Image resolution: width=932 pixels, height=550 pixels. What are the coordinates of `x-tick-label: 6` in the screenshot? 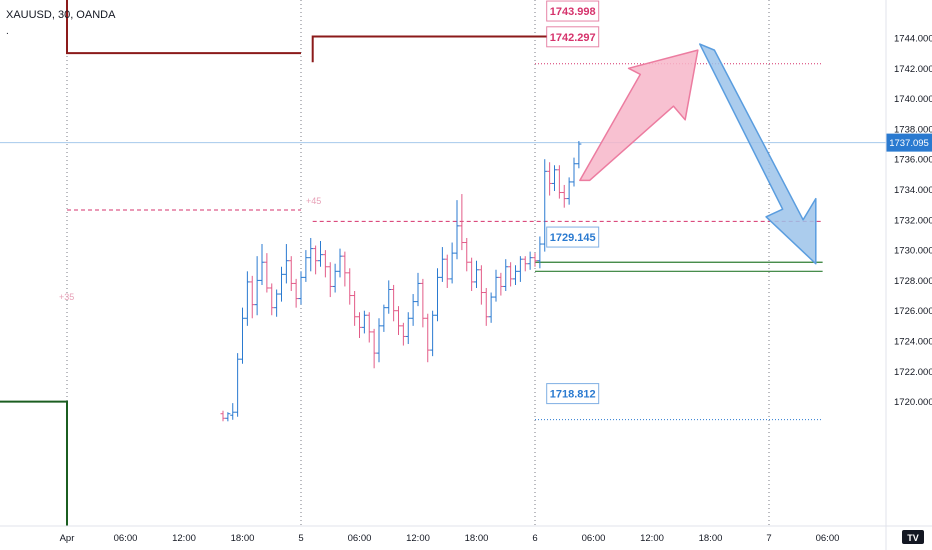 It's located at (534, 538).